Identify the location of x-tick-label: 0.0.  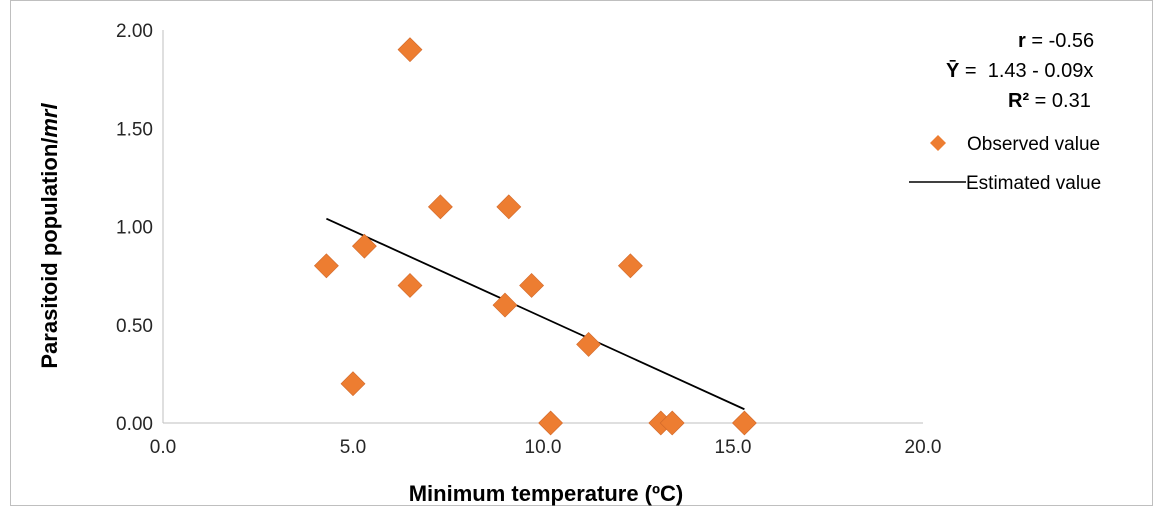
(163, 447).